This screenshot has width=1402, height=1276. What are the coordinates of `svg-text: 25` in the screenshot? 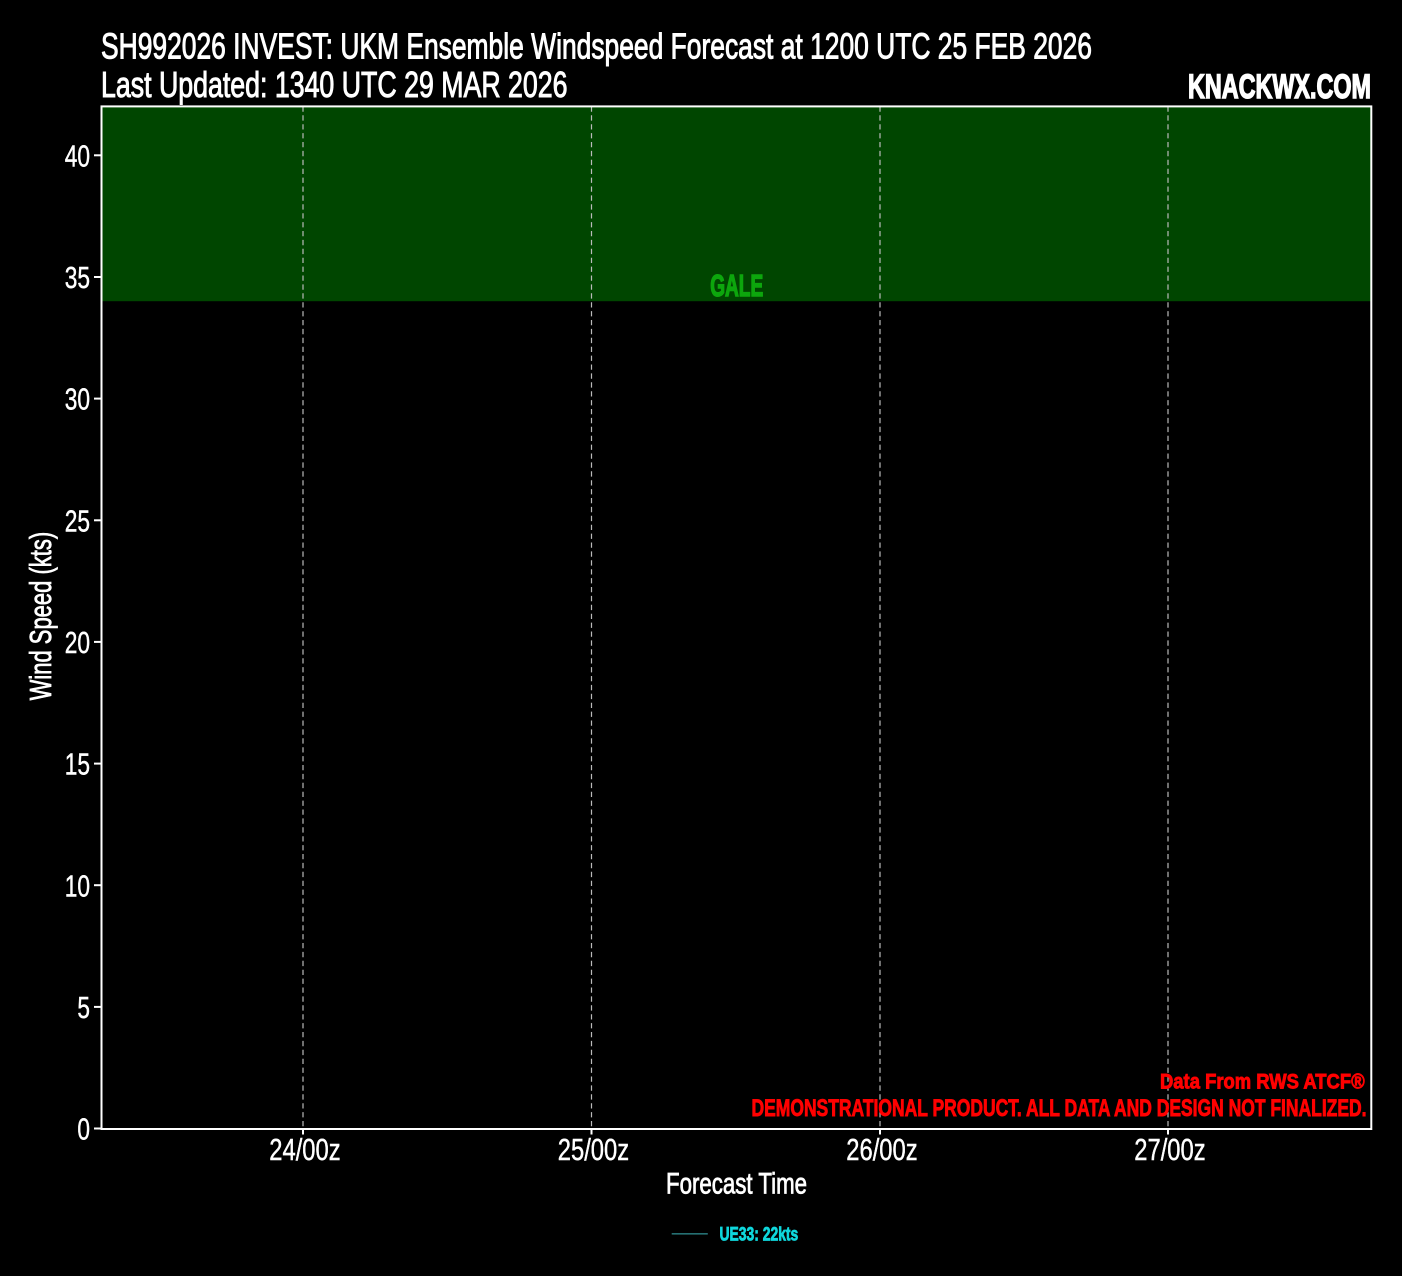 It's located at (77, 521).